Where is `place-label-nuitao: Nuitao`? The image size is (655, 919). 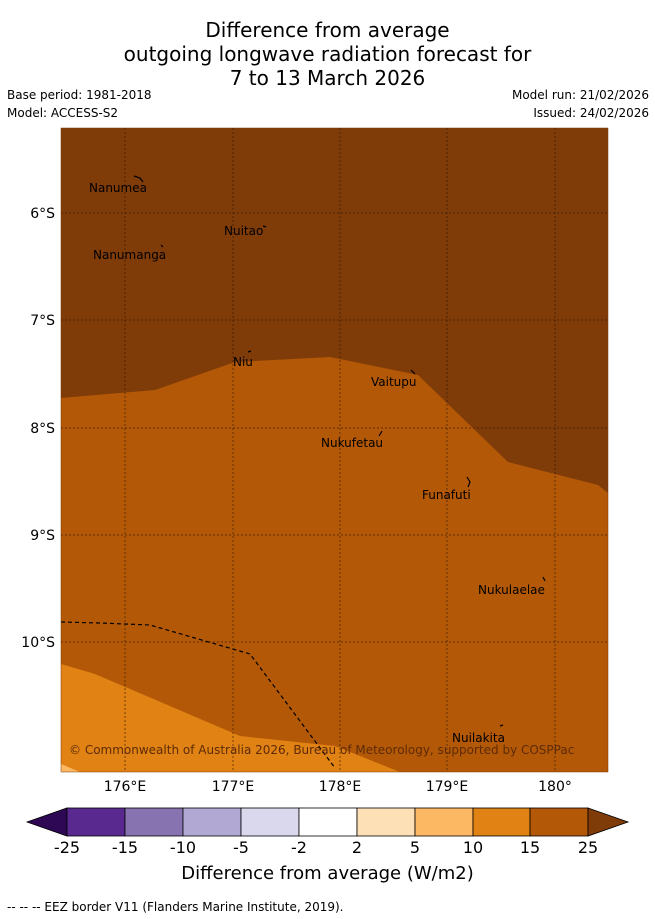 place-label-nuitao: Nuitao is located at coordinates (243, 231).